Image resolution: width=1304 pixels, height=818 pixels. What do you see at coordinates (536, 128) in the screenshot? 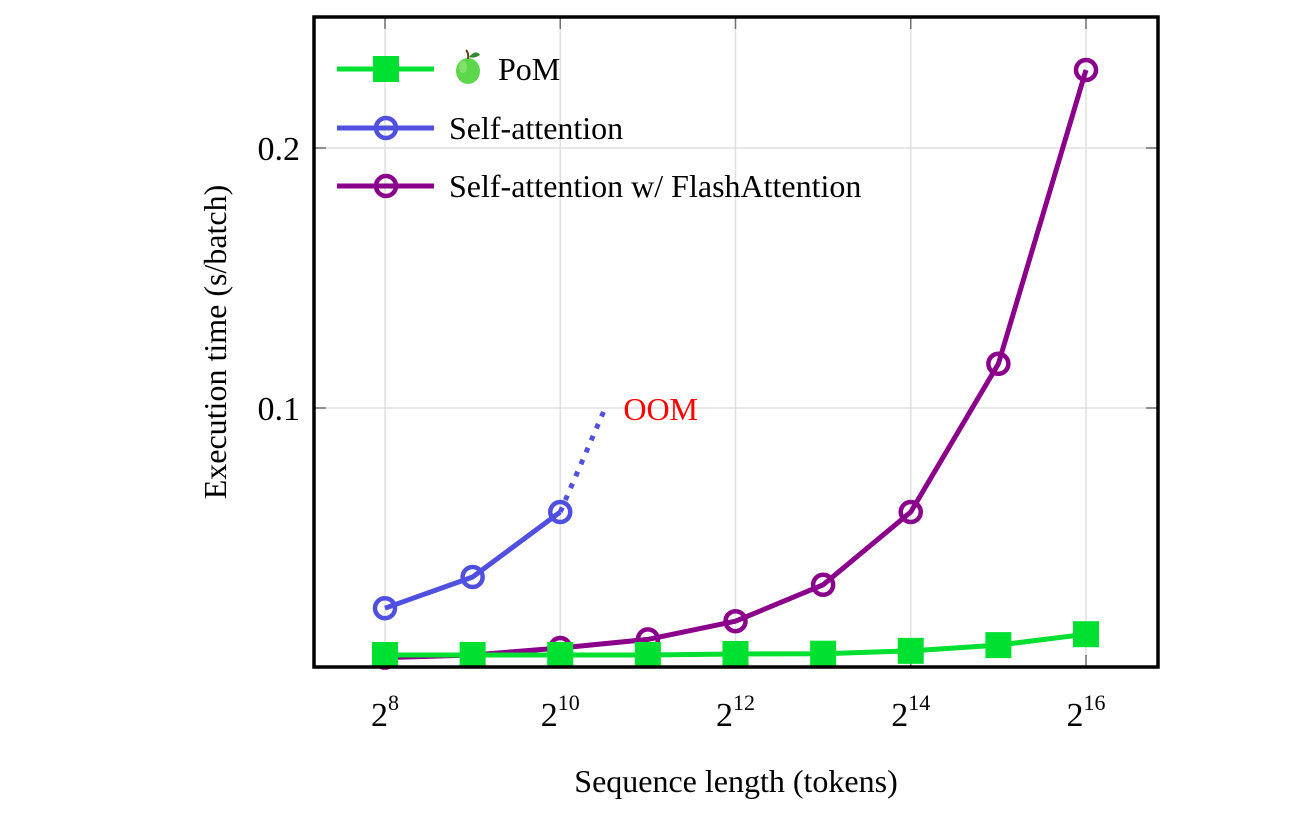
I see `legend-label-self-attention: Self-attention` at bounding box center [536, 128].